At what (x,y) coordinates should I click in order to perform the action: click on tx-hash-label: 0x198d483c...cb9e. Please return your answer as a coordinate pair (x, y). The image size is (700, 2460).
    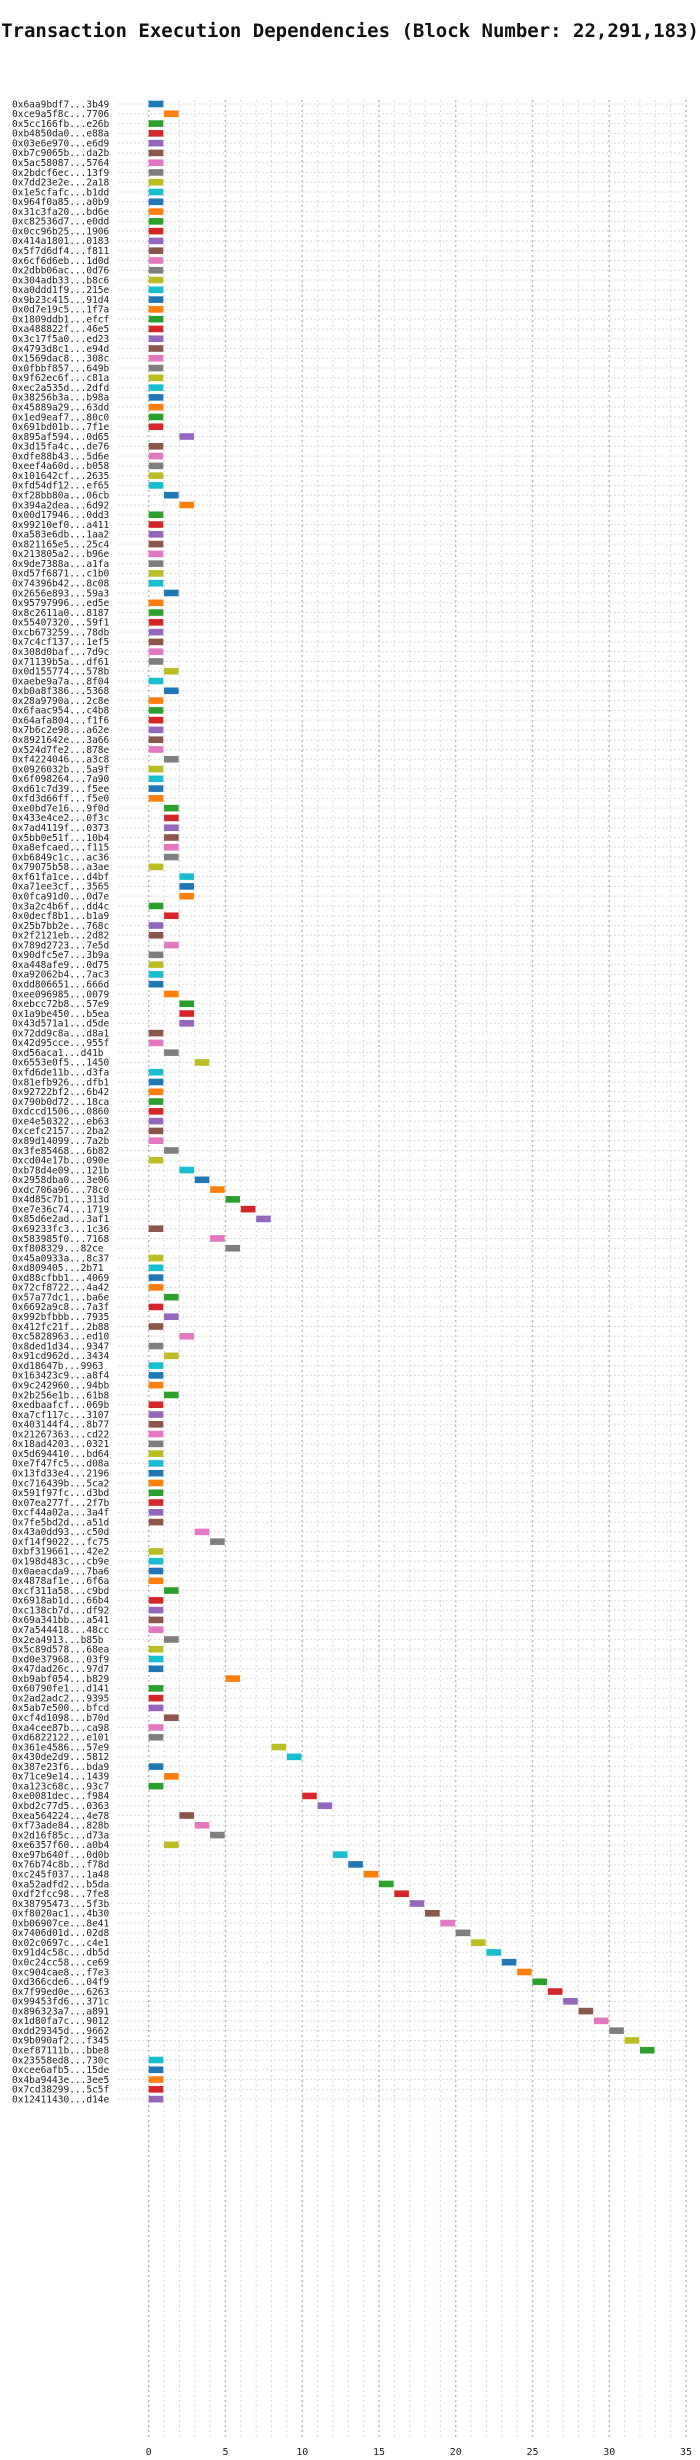
    Looking at the image, I should click on (61, 1562).